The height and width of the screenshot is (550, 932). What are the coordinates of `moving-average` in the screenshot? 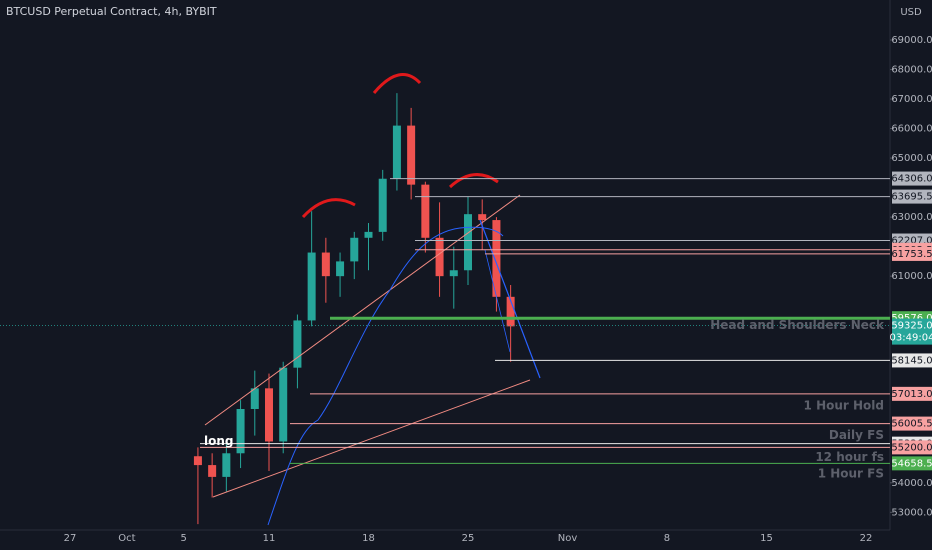 It's located at (385, 376).